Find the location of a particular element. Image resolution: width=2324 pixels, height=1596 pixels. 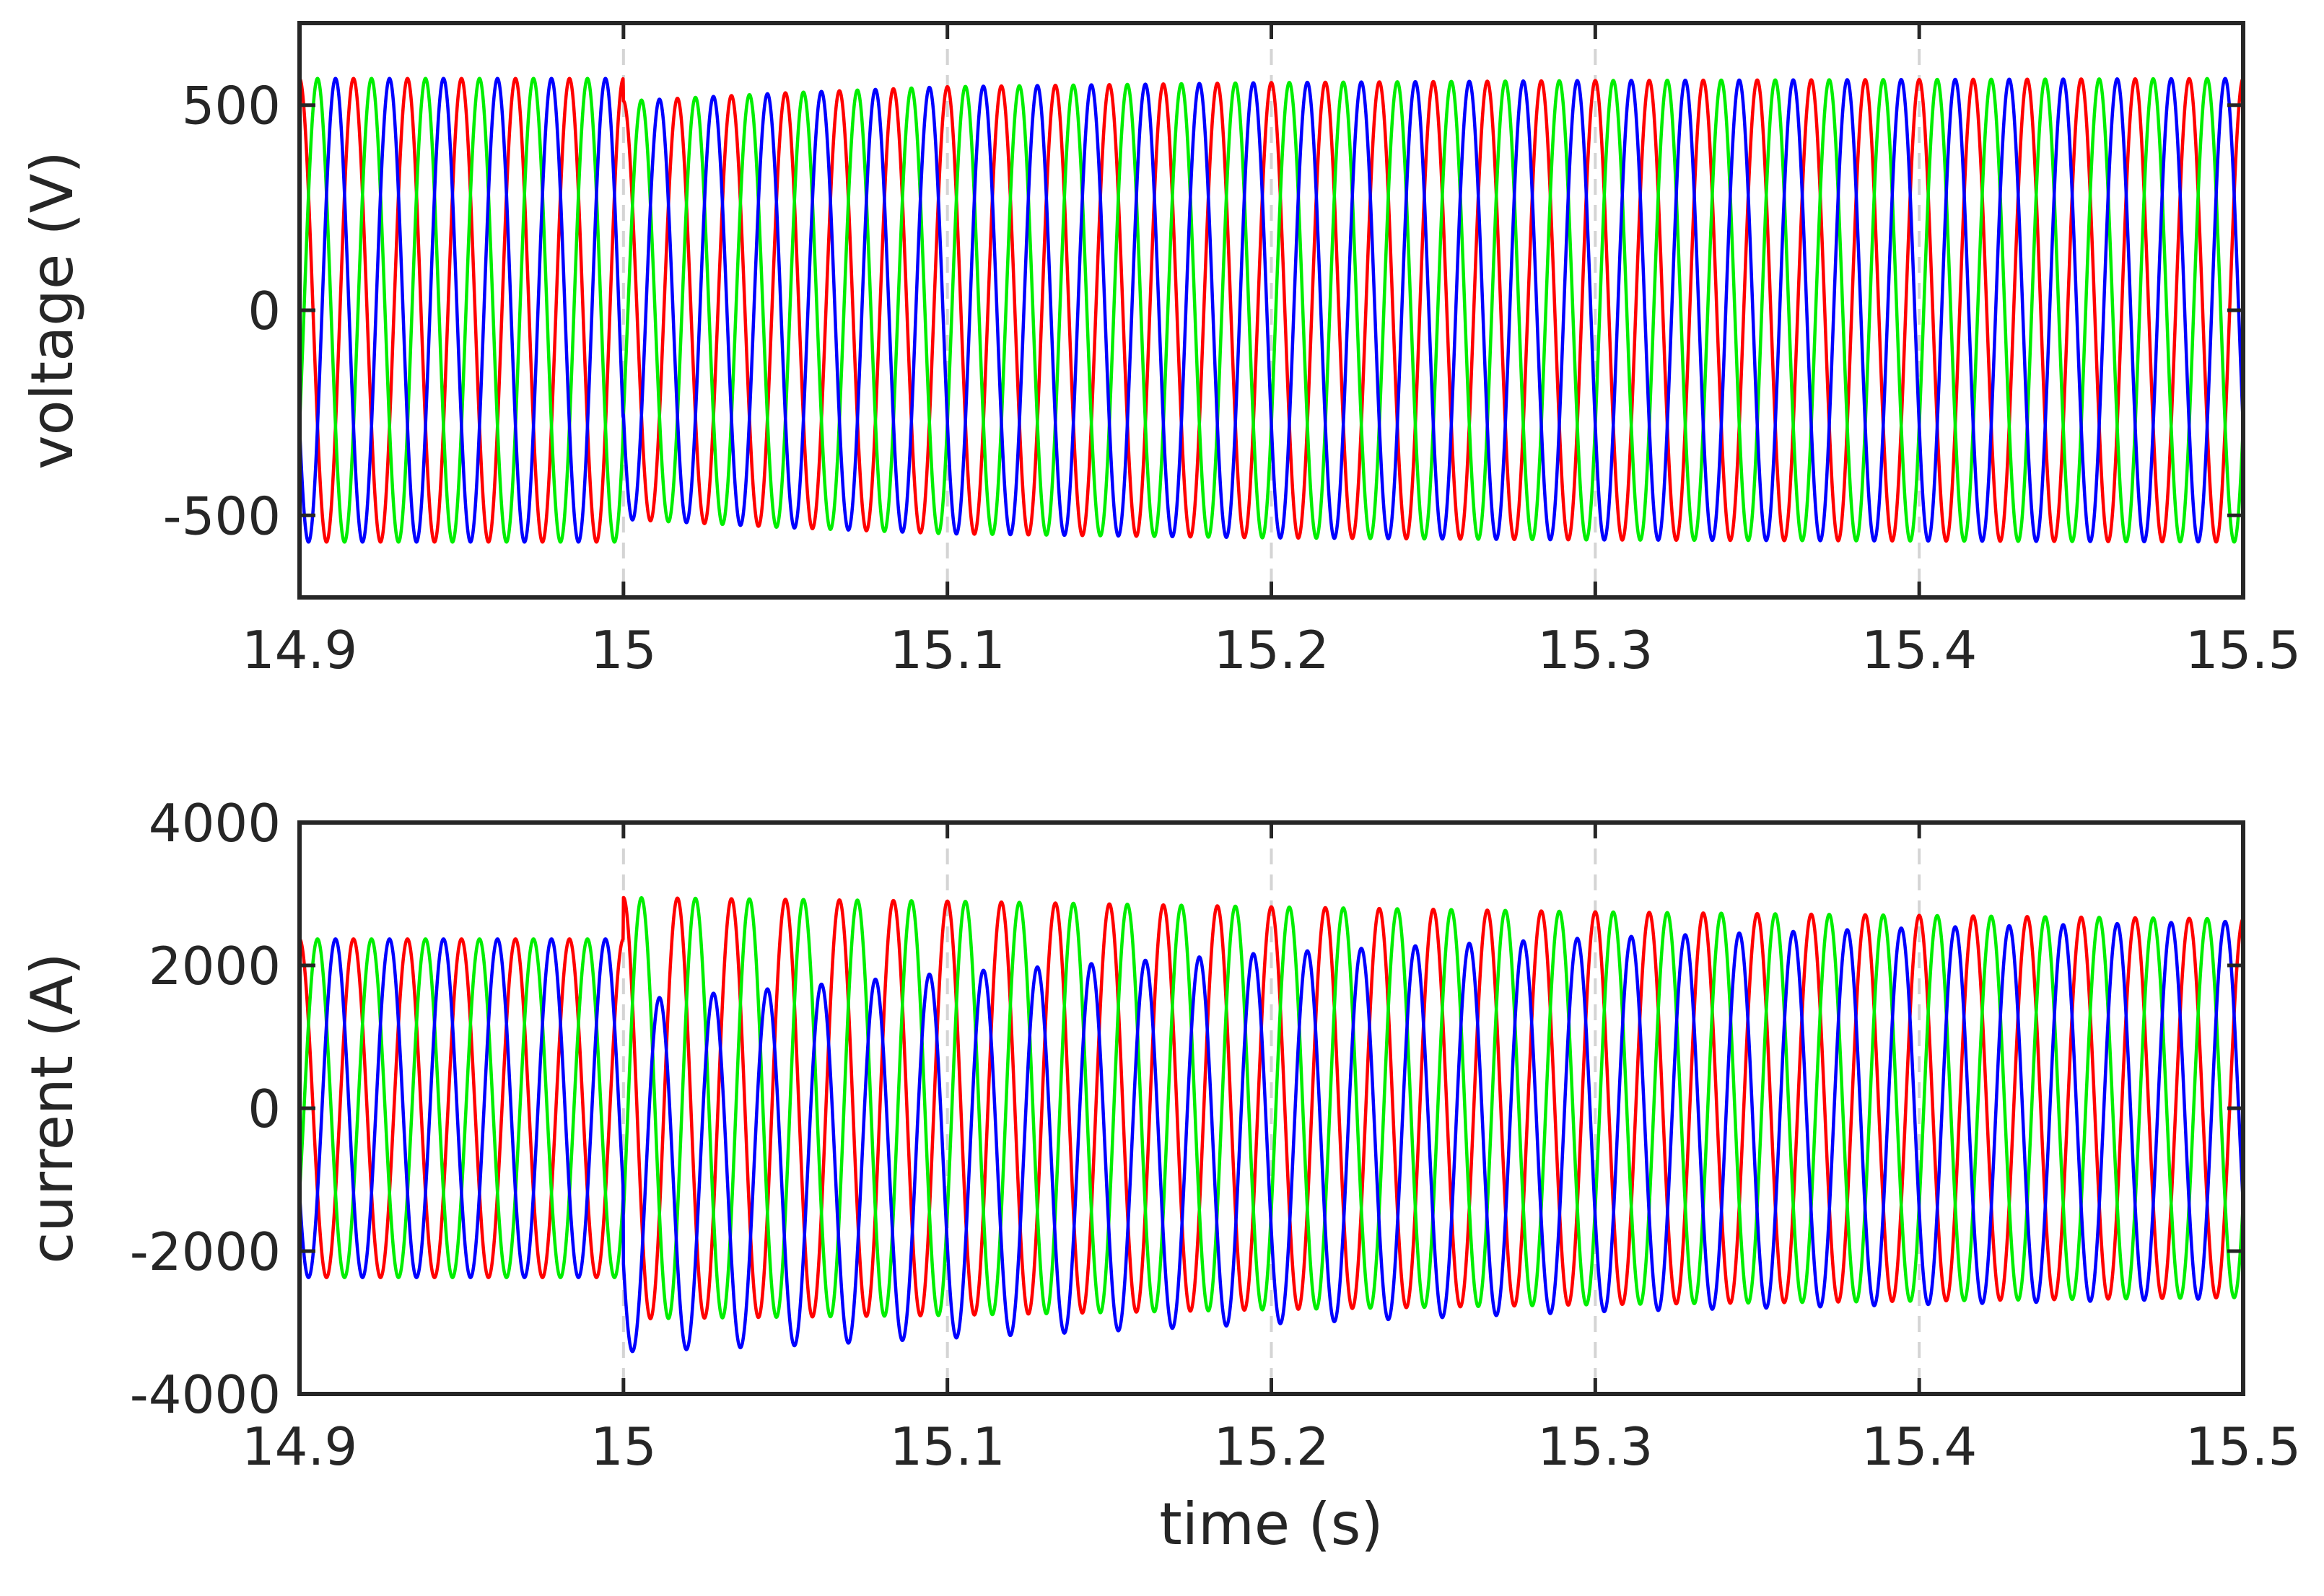

x-axis-label: time (s) is located at coordinates (1271, 1524).